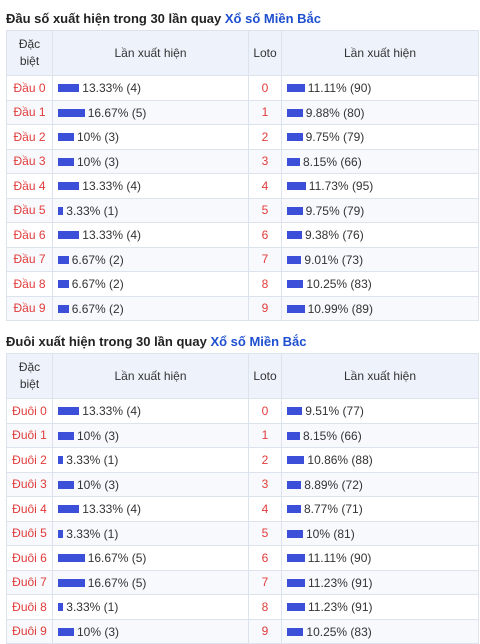 This screenshot has width=480, height=644. Describe the element at coordinates (265, 186) in the screenshot. I see `loto-number: 4` at that location.